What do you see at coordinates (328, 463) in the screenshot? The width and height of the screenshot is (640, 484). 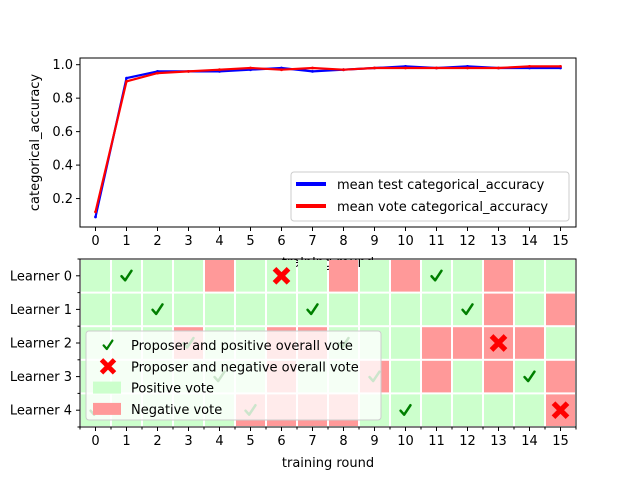 I see `vote-x-axis-label: training round` at bounding box center [328, 463].